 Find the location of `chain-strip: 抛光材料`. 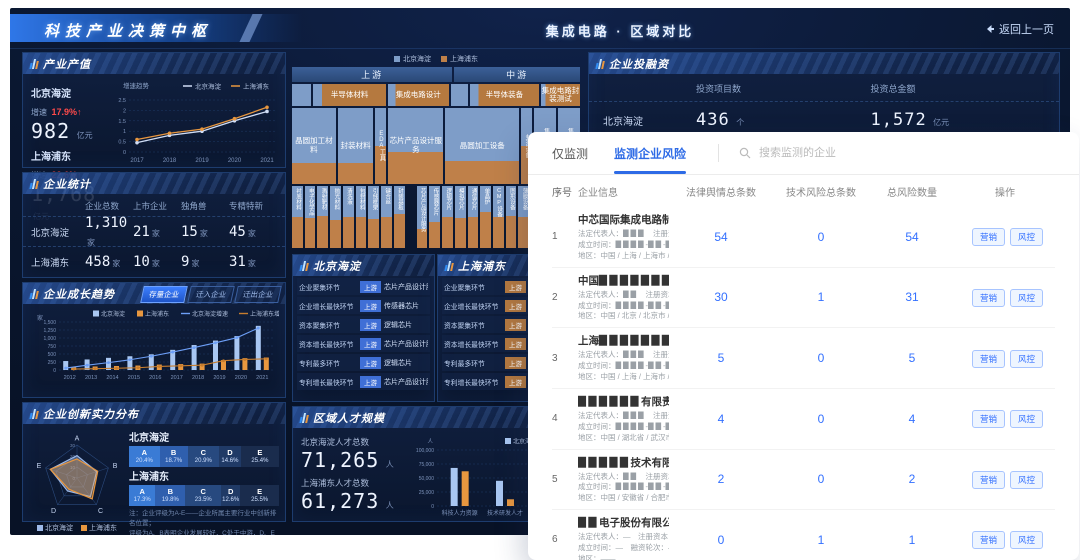

chain-strip: 抛光材料 is located at coordinates (335, 217).